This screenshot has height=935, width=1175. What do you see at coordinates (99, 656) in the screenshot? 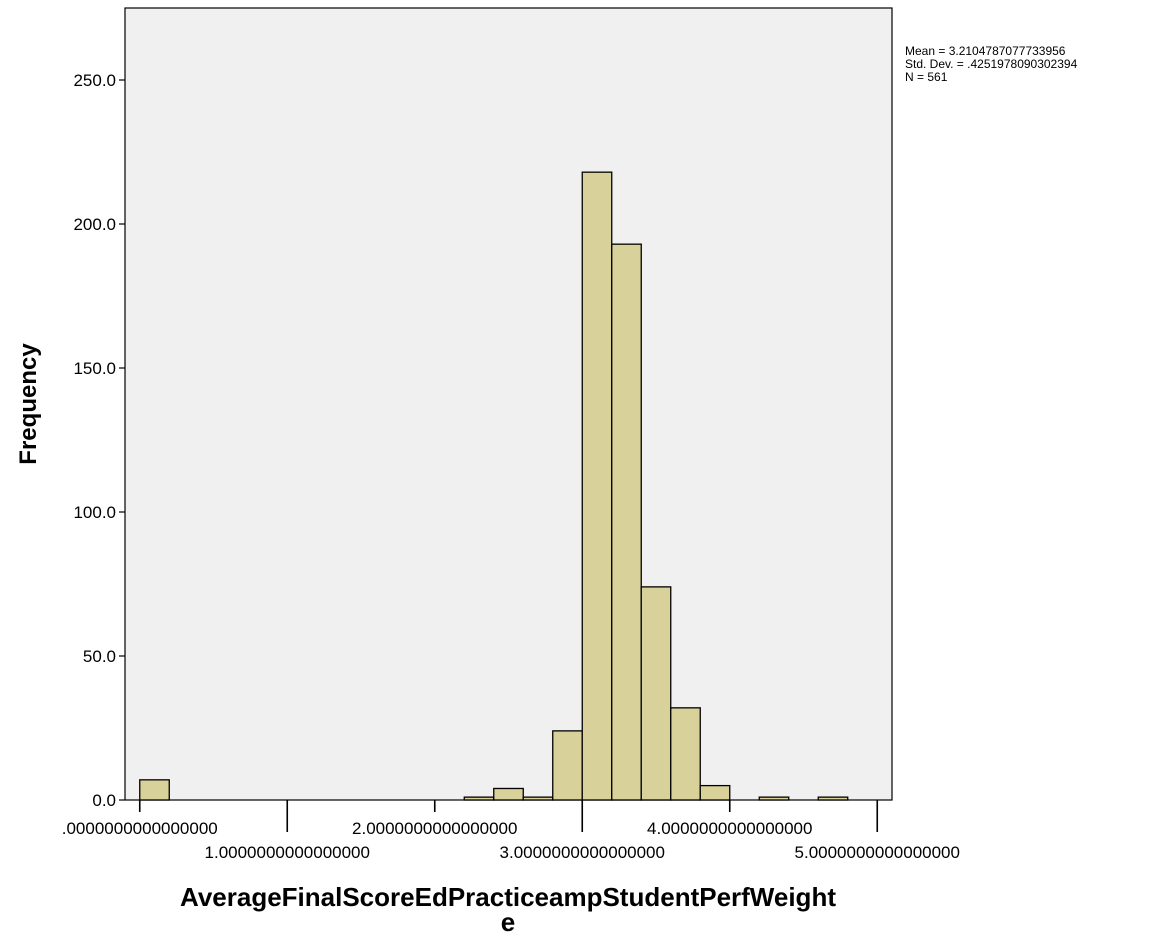
I see `y-tick-label: 50.0` at bounding box center [99, 656].